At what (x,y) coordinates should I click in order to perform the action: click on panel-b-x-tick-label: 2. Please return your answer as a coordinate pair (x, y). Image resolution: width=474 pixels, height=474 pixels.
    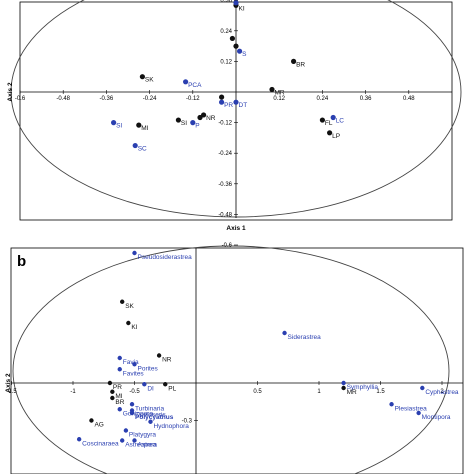
    Looking at the image, I should click on (442, 392).